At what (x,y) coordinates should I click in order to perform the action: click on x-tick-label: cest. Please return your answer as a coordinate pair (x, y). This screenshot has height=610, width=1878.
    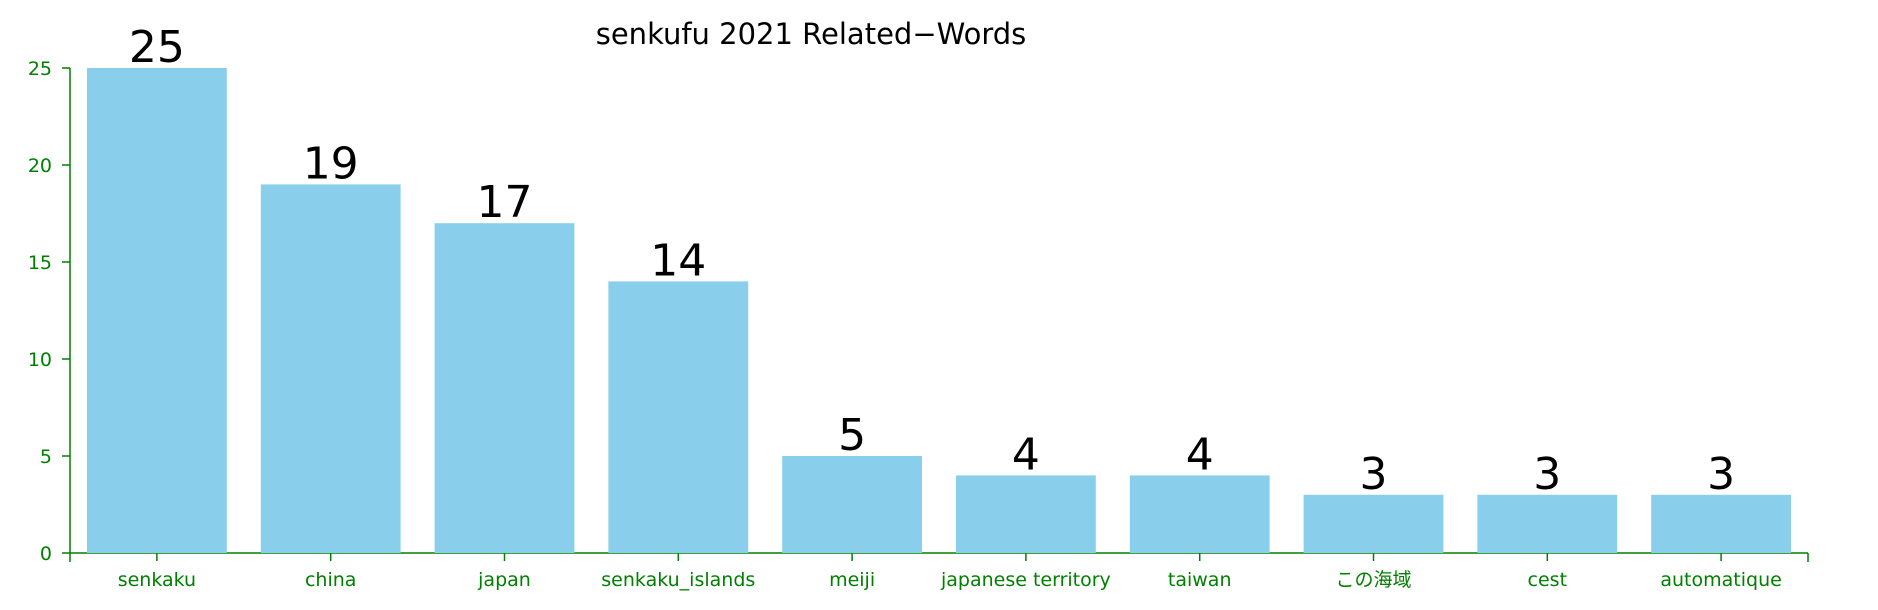
    Looking at the image, I should click on (1547, 580).